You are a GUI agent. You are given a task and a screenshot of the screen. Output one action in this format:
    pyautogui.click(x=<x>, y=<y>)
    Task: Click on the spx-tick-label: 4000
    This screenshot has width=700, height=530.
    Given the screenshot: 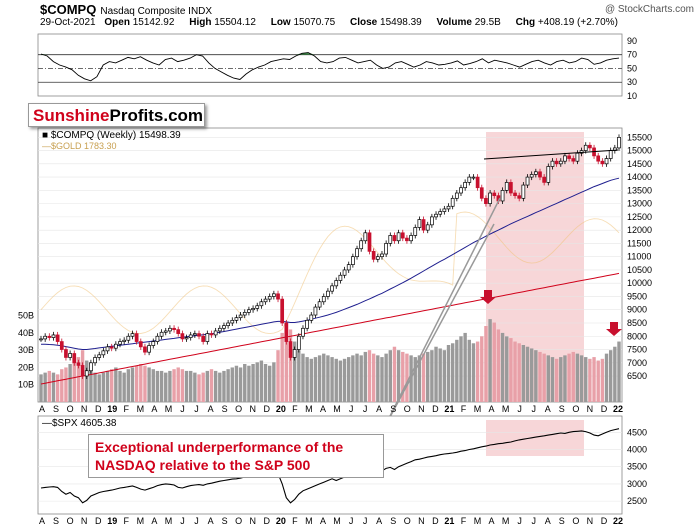 What is the action you would take?
    pyautogui.click(x=637, y=450)
    